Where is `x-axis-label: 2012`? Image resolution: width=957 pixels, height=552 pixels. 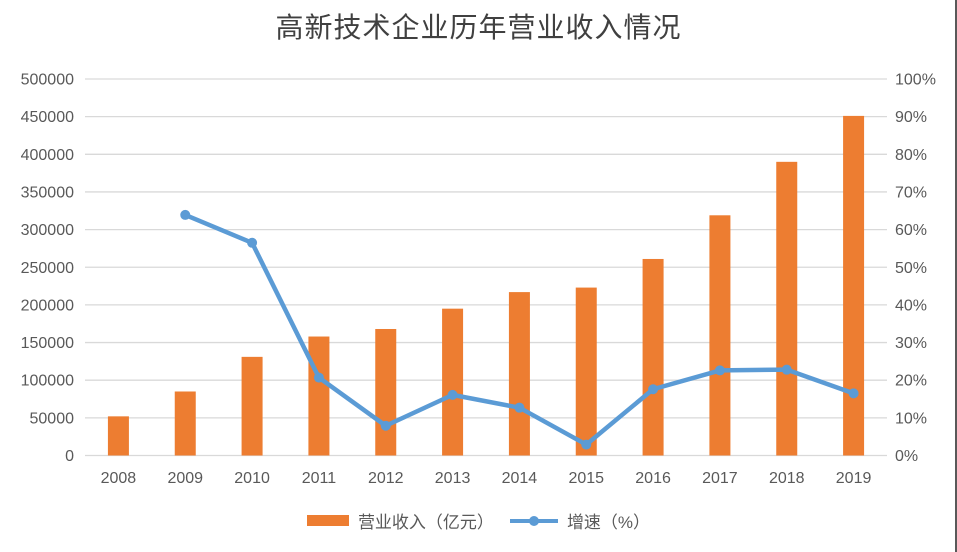 x-axis-label: 2012 is located at coordinates (386, 478).